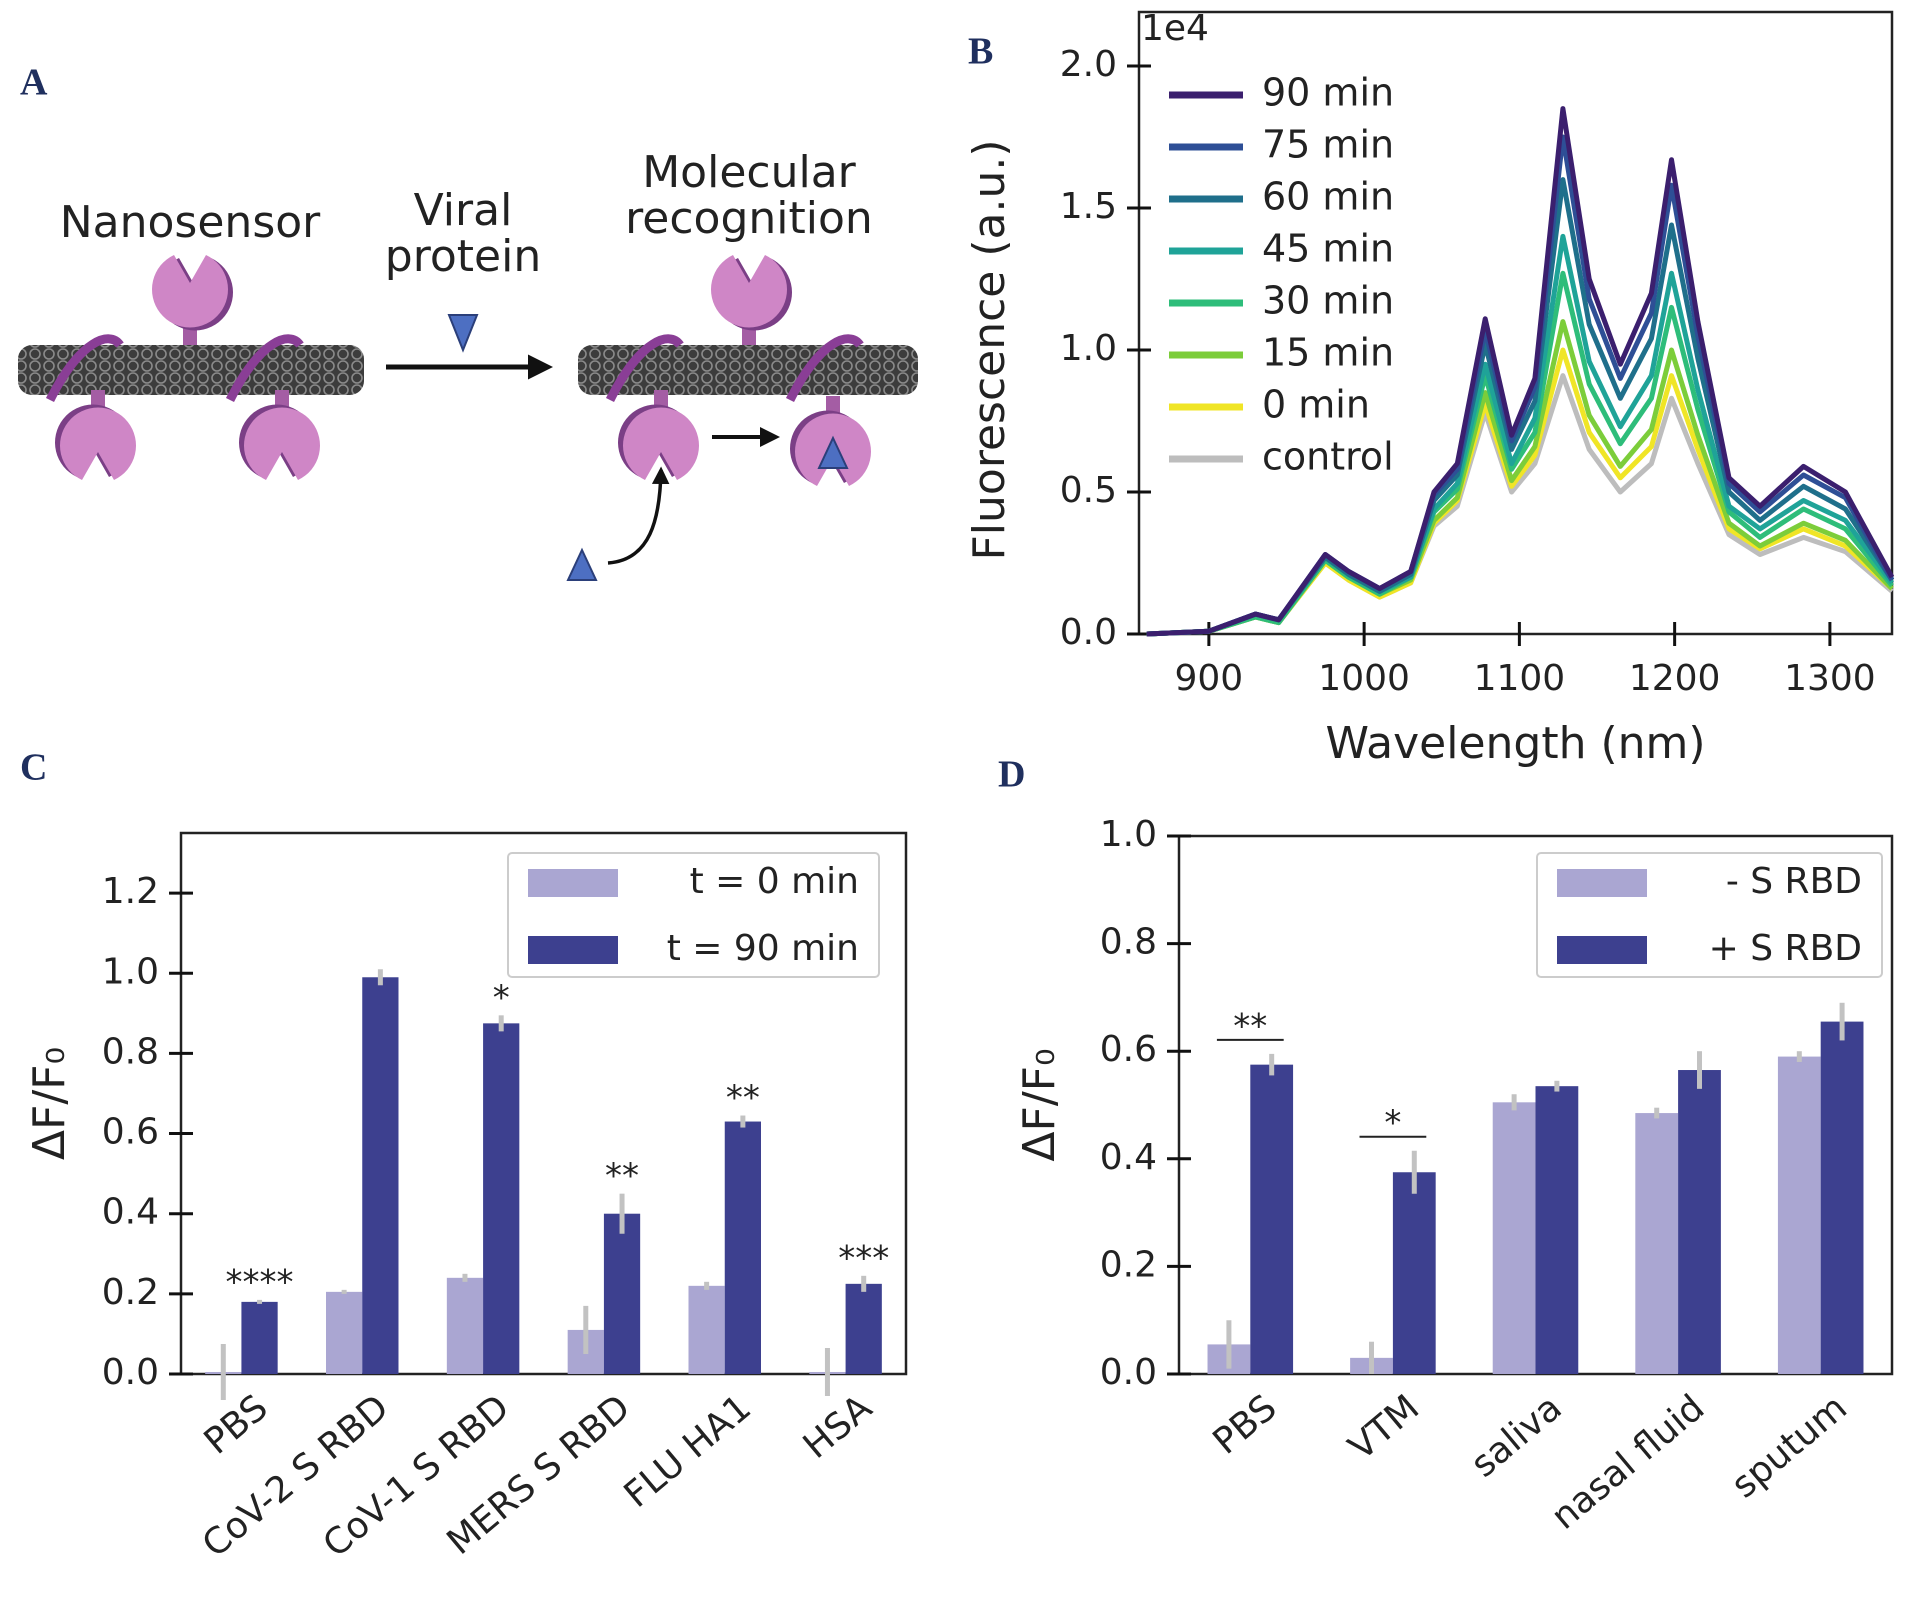 Image resolution: width=1920 pixels, height=1610 pixels. I want to click on legend-label: t = 90 min, so click(763, 948).